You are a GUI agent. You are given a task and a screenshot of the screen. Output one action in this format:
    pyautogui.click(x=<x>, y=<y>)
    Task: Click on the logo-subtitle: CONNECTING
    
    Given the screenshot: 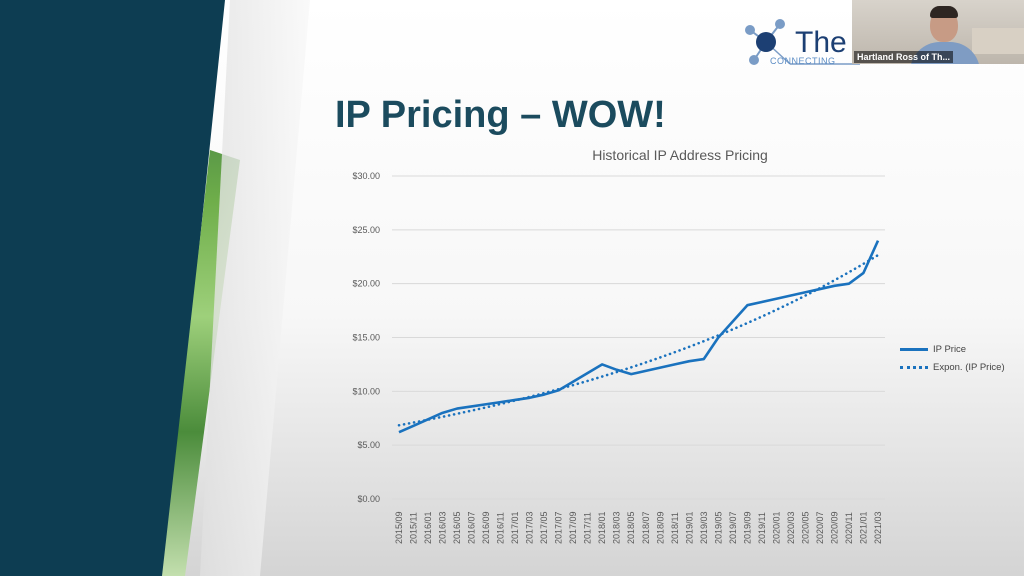 What is the action you would take?
    pyautogui.click(x=803, y=61)
    